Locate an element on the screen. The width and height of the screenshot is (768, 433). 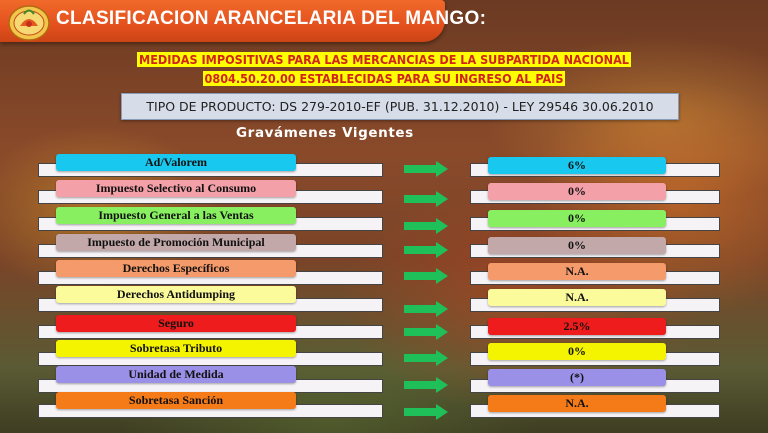
tax-label: Sobretasa Tributo is located at coordinates (176, 348).